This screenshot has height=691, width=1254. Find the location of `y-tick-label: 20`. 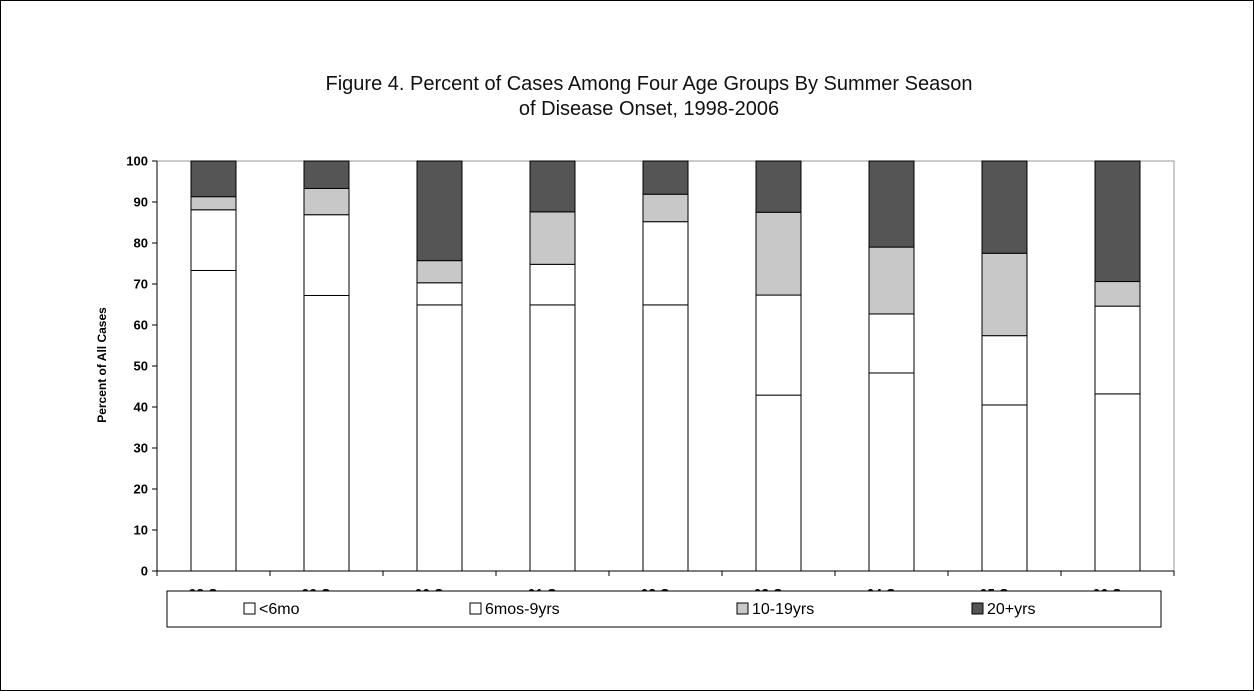

y-tick-label: 20 is located at coordinates (141, 489).